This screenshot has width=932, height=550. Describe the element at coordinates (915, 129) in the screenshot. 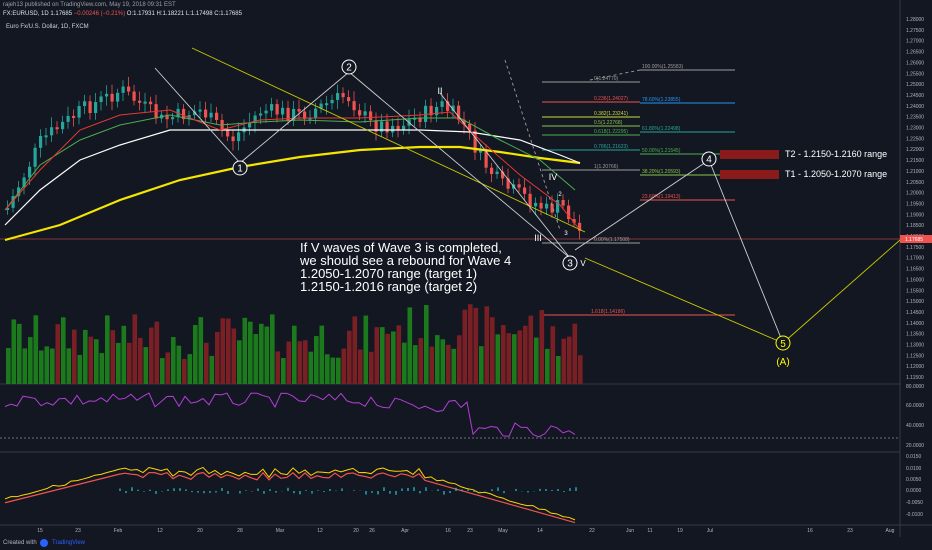

I see `price-tick-label: 1.23000` at that location.